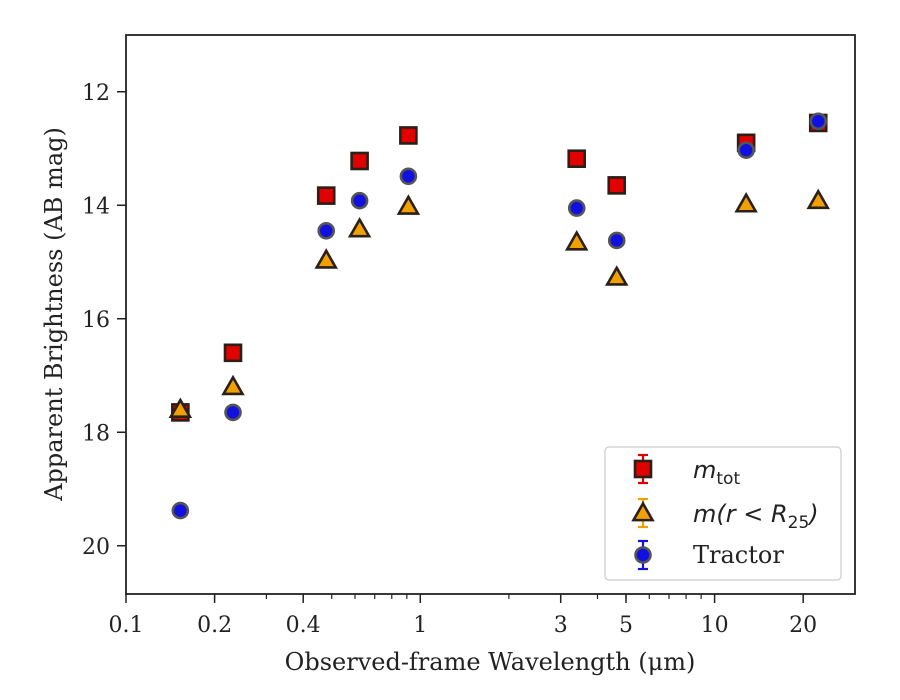 Image resolution: width=900 pixels, height=700 pixels. I want to click on x-tick-label: 10, so click(715, 625).